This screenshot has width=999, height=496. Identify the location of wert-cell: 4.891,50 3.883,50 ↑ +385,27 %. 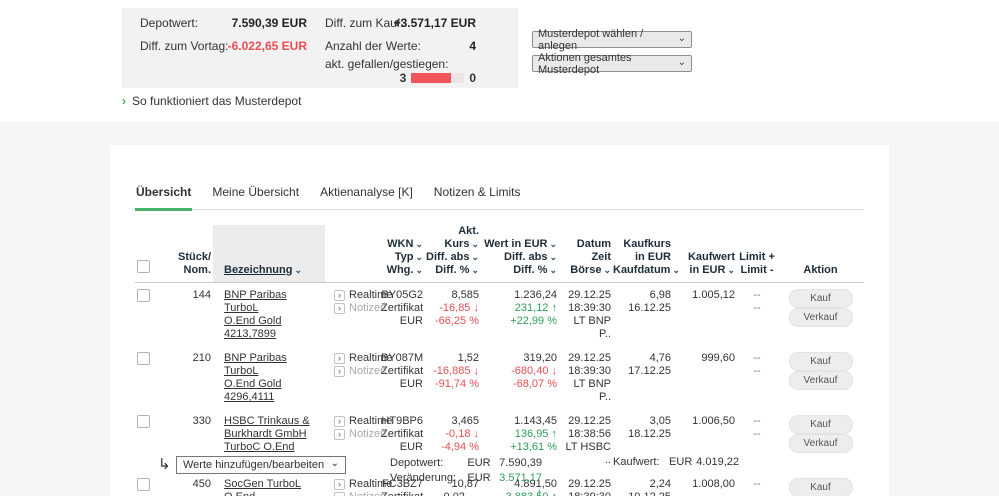
(520, 484).